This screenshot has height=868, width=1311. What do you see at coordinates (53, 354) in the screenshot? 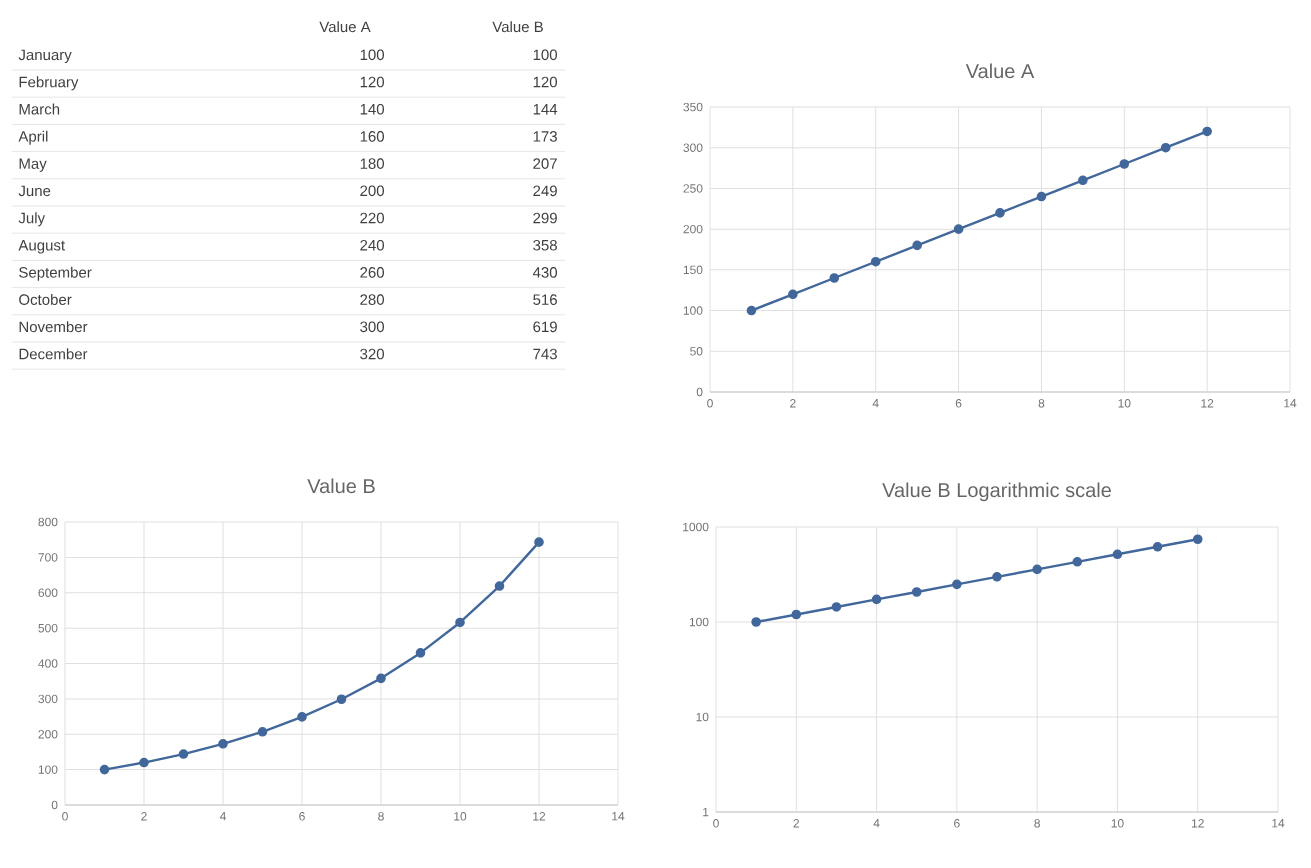
I see `category-label: December` at bounding box center [53, 354].